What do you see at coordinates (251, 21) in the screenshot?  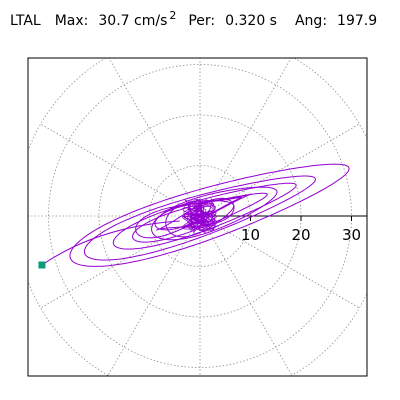 I see `period-value: 0.320 s` at bounding box center [251, 21].